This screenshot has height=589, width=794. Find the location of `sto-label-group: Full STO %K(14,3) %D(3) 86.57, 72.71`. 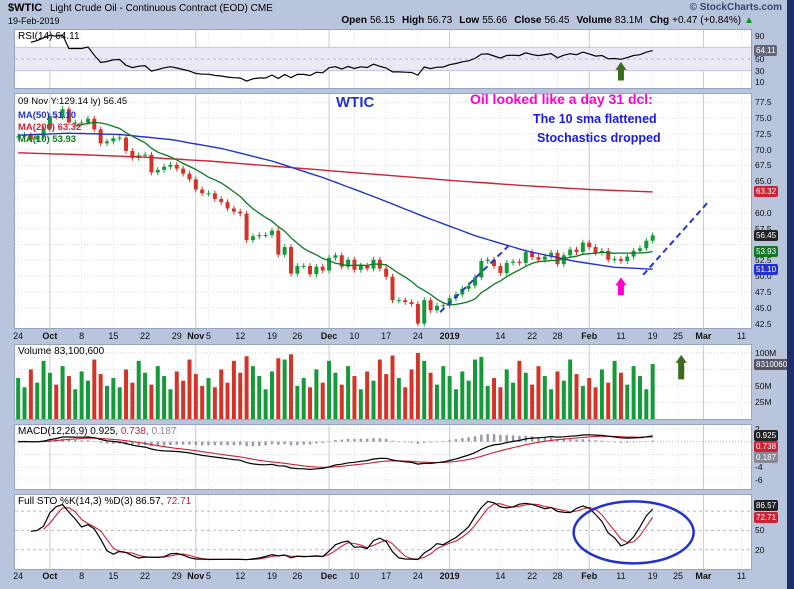

sto-label-group: Full STO %K(14,3) %D(3) 86.57, 72.71 is located at coordinates (104, 501).